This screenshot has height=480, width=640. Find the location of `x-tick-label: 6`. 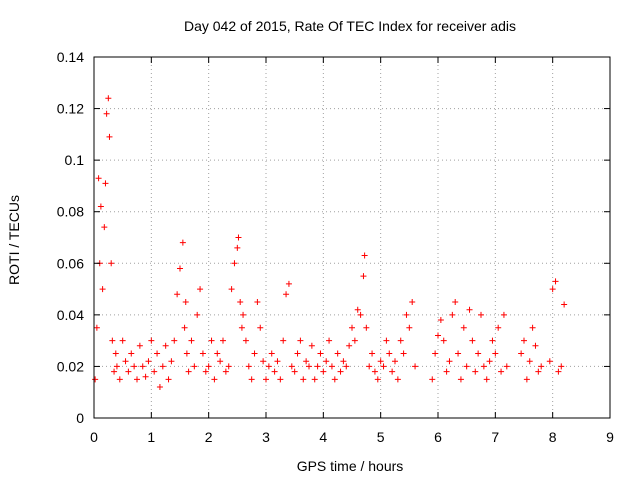

x-tick-label: 6 is located at coordinates (438, 437).